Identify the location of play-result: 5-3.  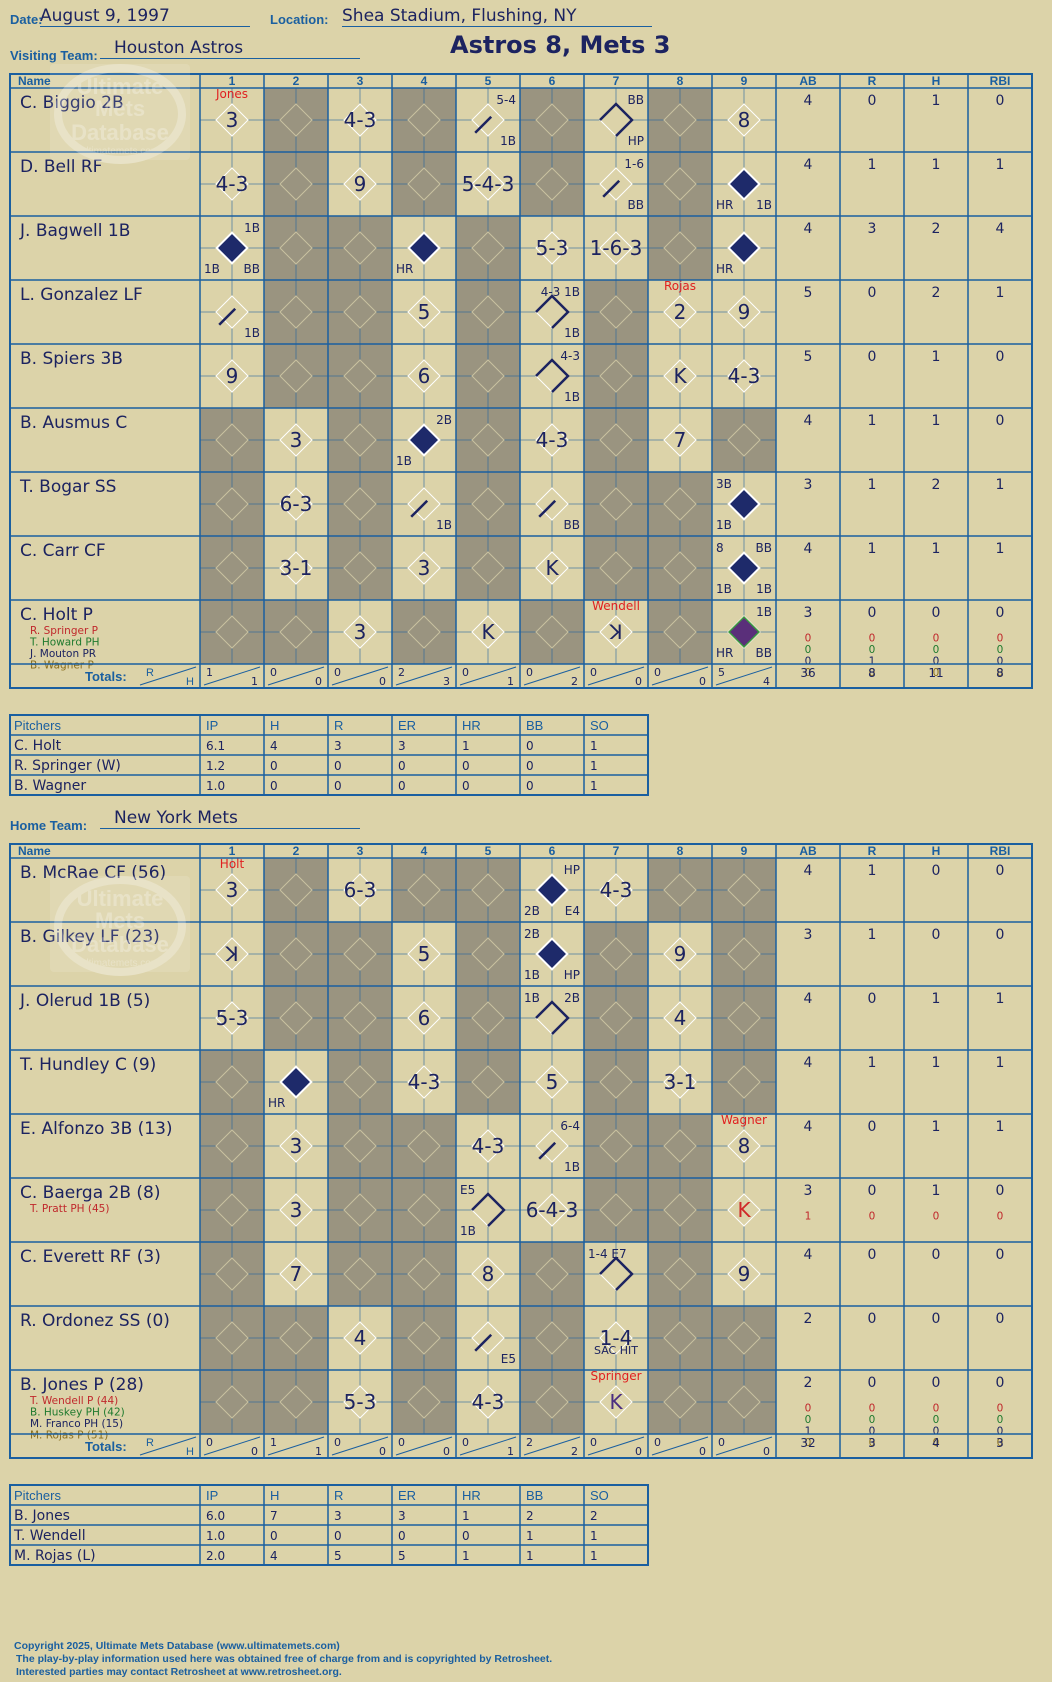
(552, 248).